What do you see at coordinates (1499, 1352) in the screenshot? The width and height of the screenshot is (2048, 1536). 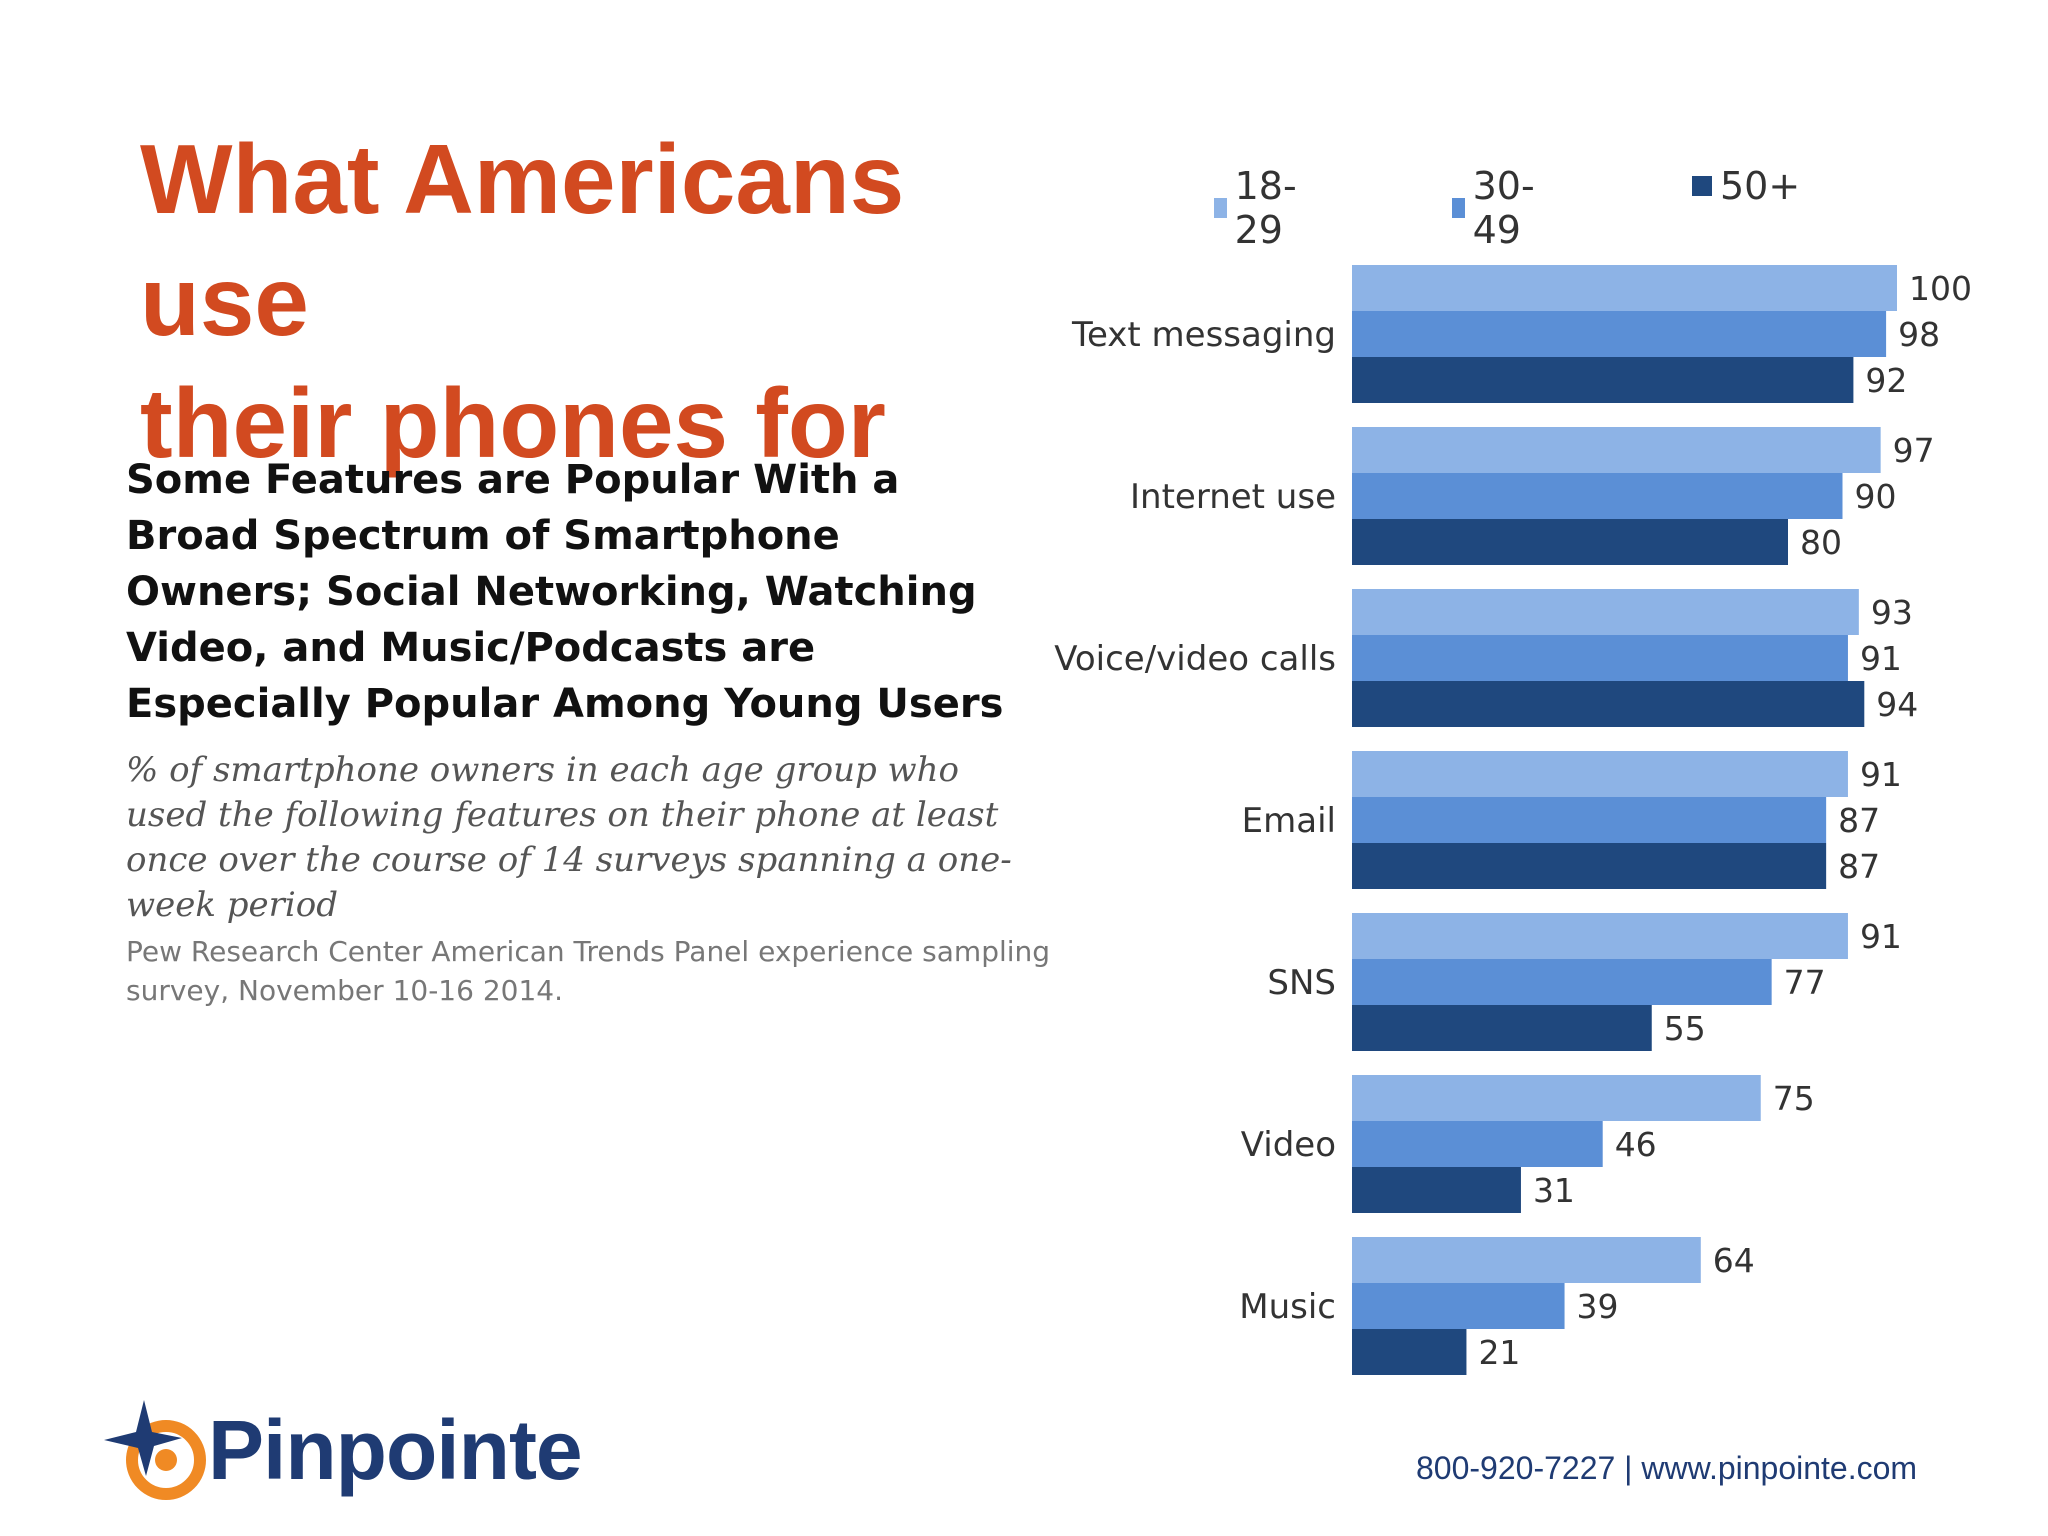 I see `data-label-music-50: 21` at bounding box center [1499, 1352].